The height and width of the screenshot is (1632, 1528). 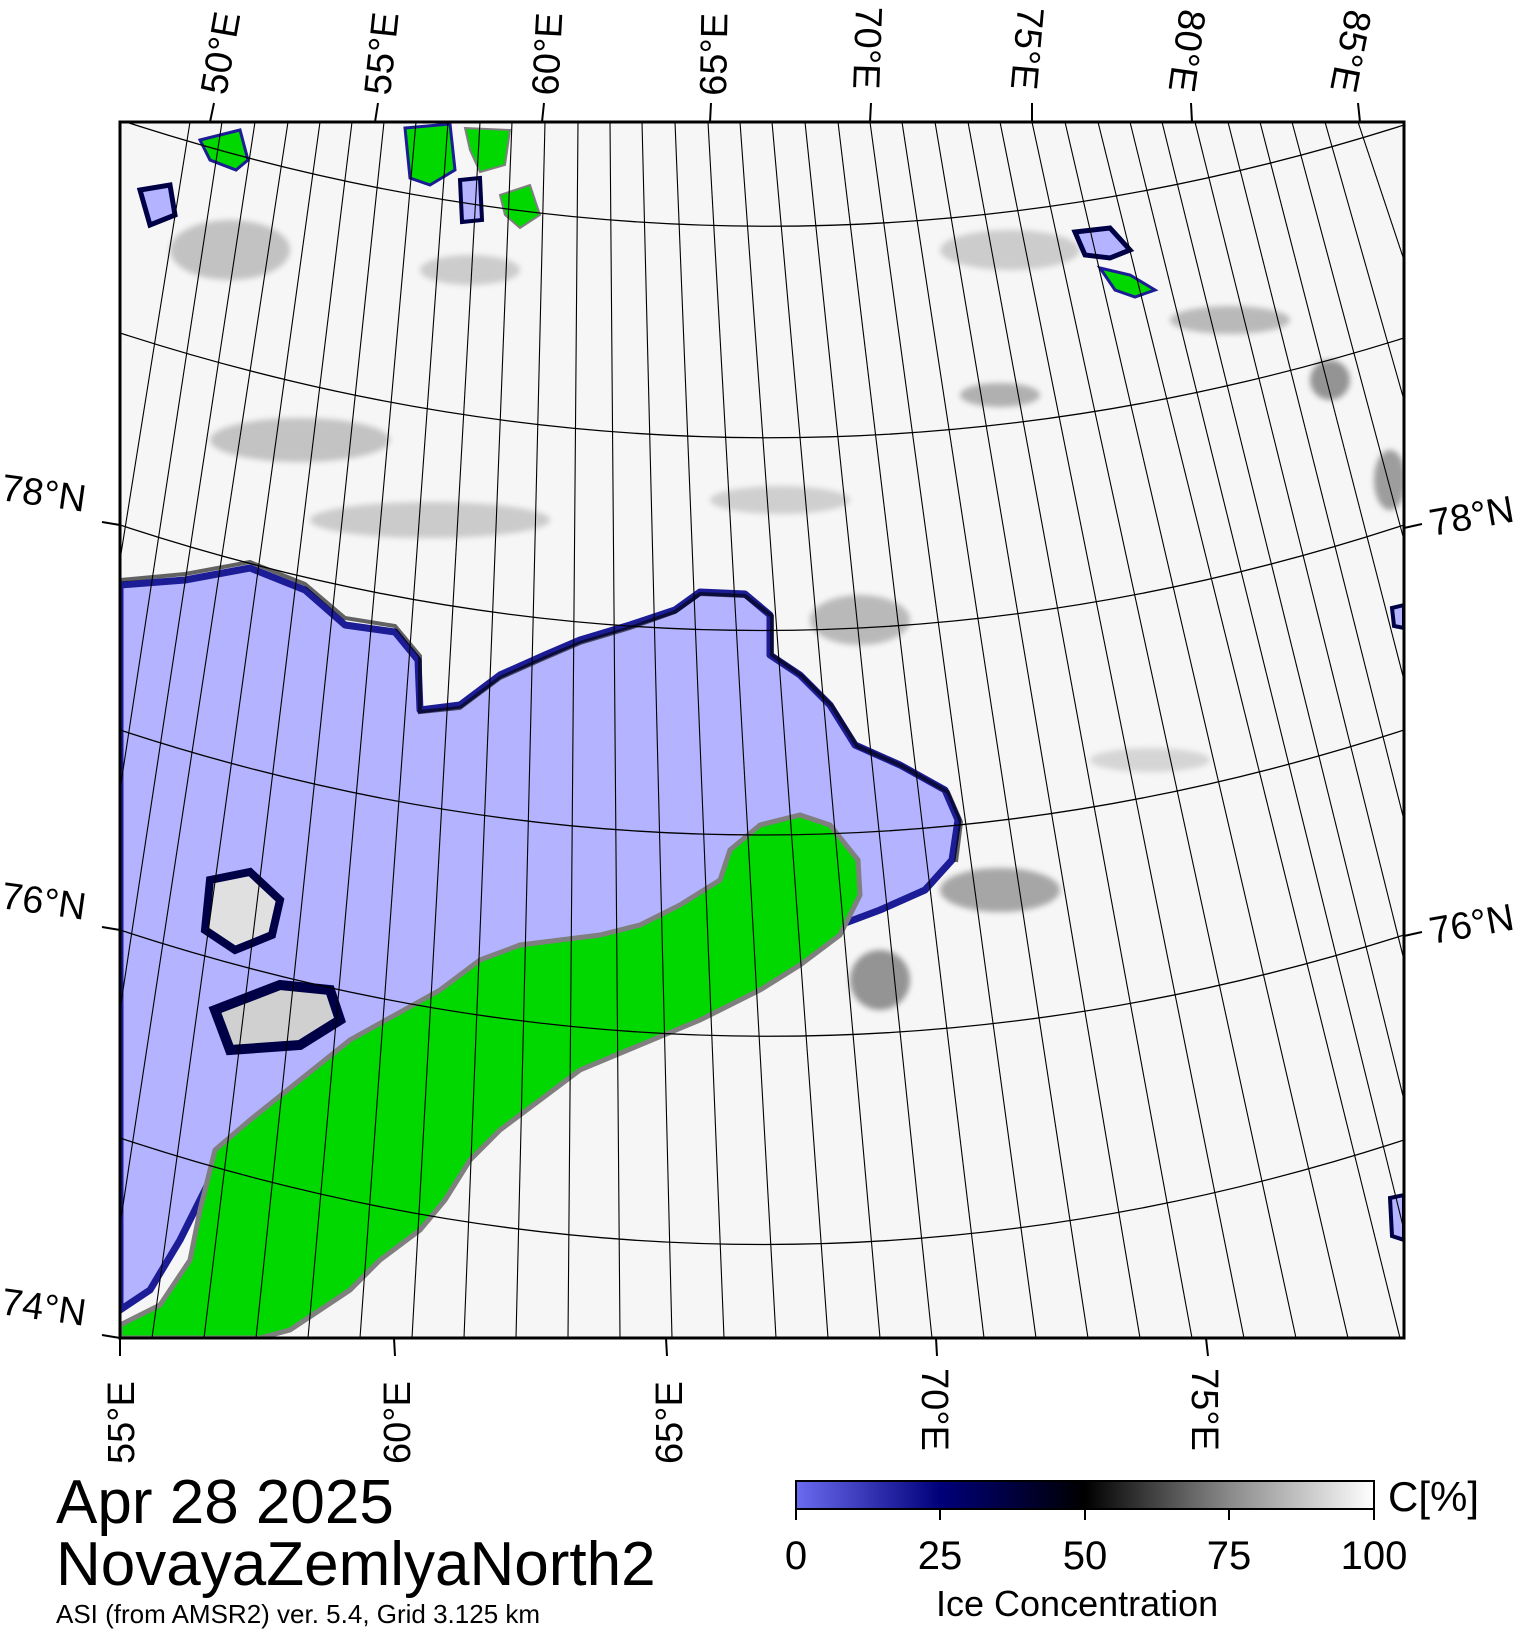 What do you see at coordinates (44, 901) in the screenshot?
I see `left-lat-label: 76°N` at bounding box center [44, 901].